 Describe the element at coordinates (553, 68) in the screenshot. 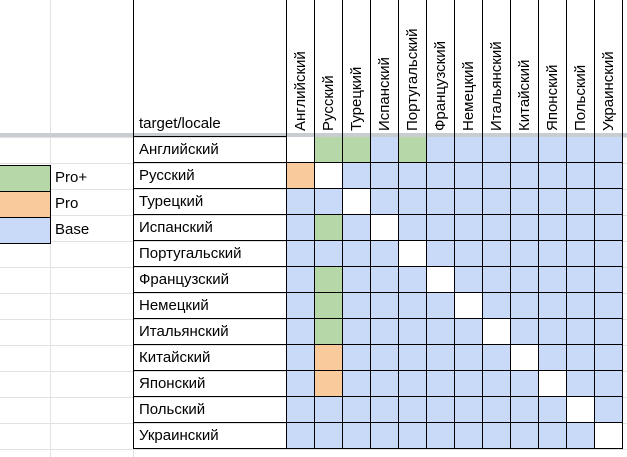

I see `column-header: Японский` at that location.